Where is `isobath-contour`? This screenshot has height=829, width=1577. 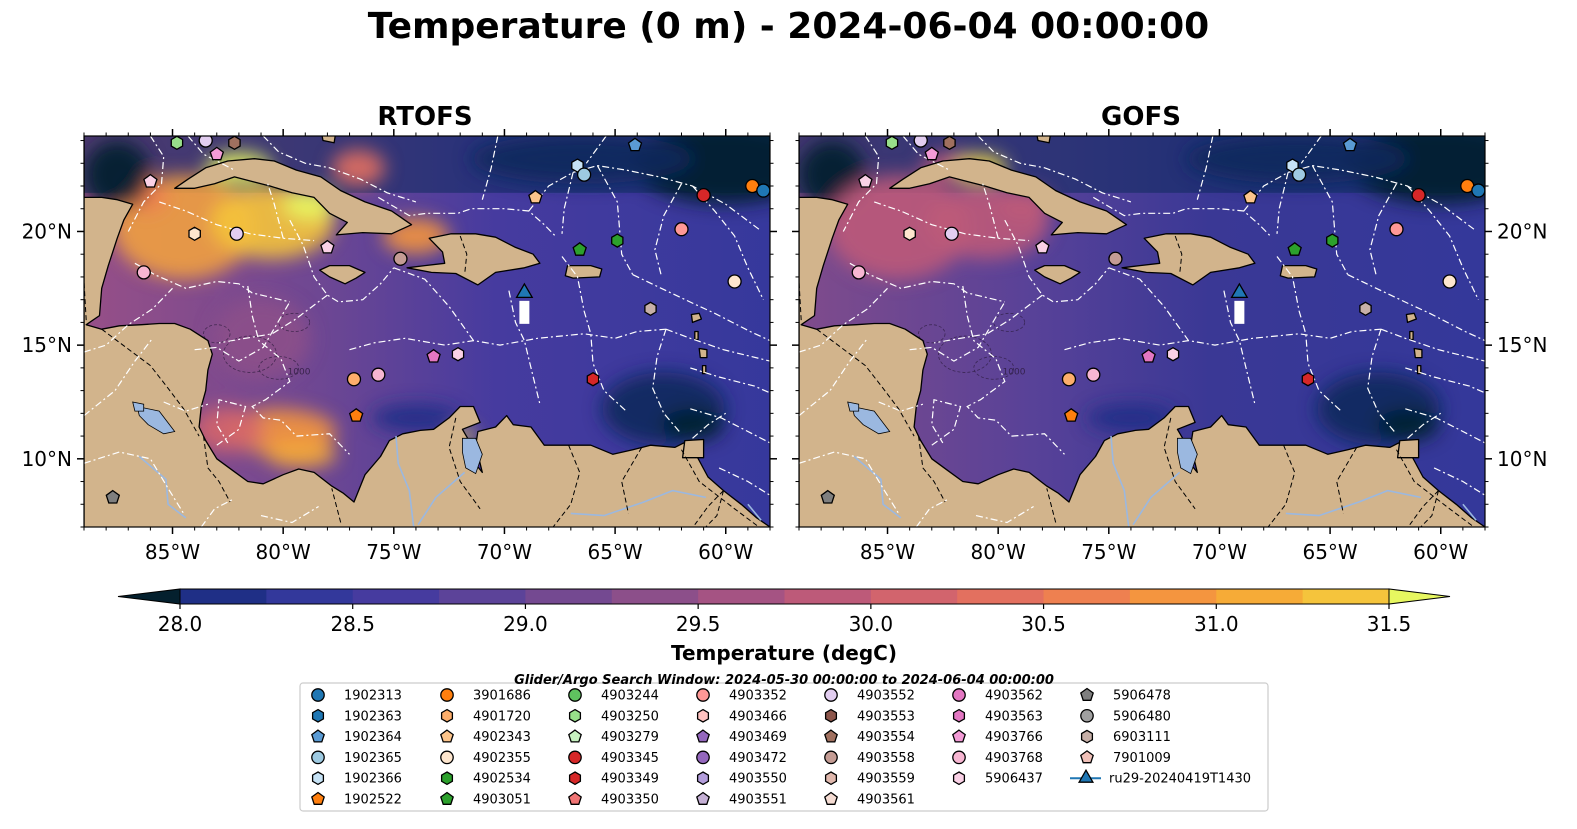 isobath-contour is located at coordinates (294, 322).